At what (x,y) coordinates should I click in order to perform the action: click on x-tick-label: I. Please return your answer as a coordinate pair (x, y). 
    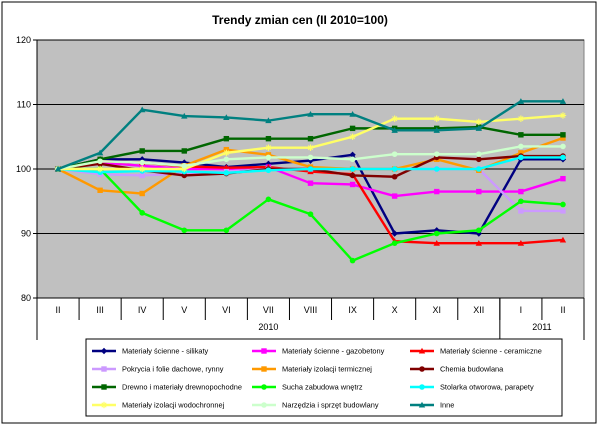
    Looking at the image, I should click on (521, 310).